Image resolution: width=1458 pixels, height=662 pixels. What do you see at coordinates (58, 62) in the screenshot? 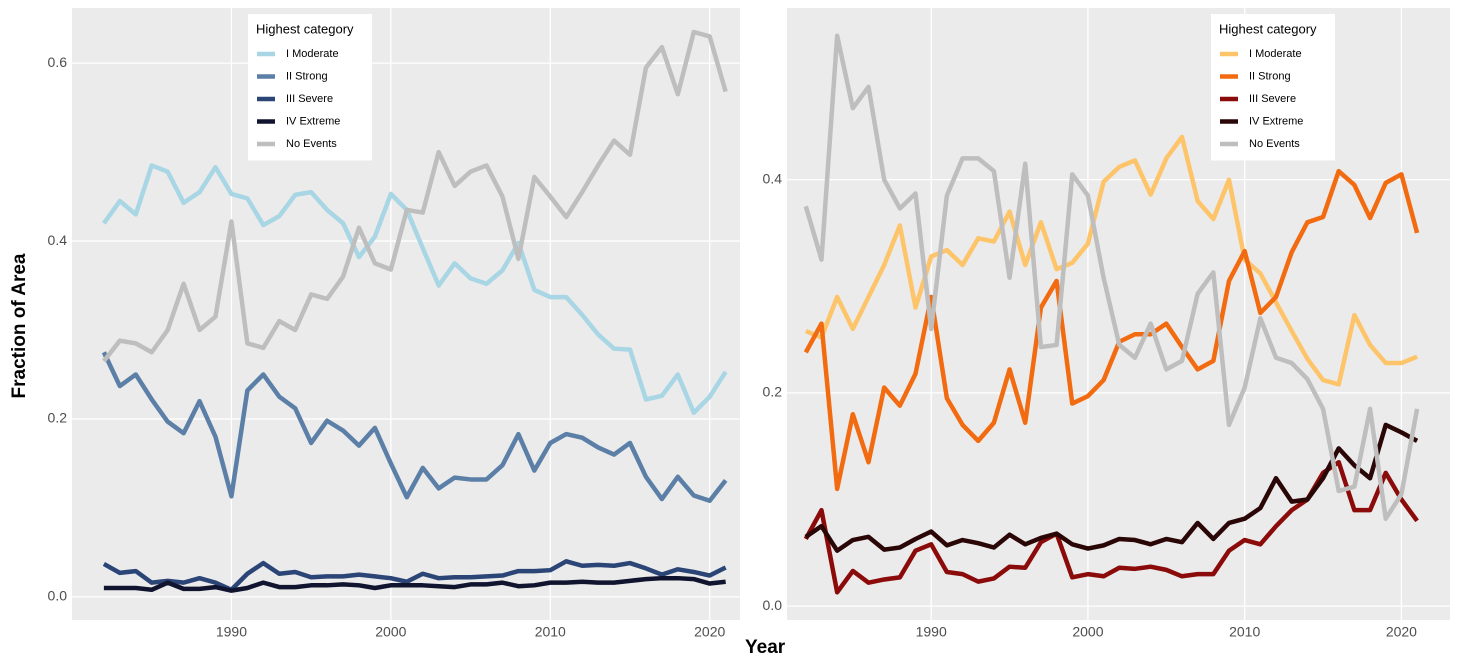
I see `y-tick-label: 0.6` at bounding box center [58, 62].